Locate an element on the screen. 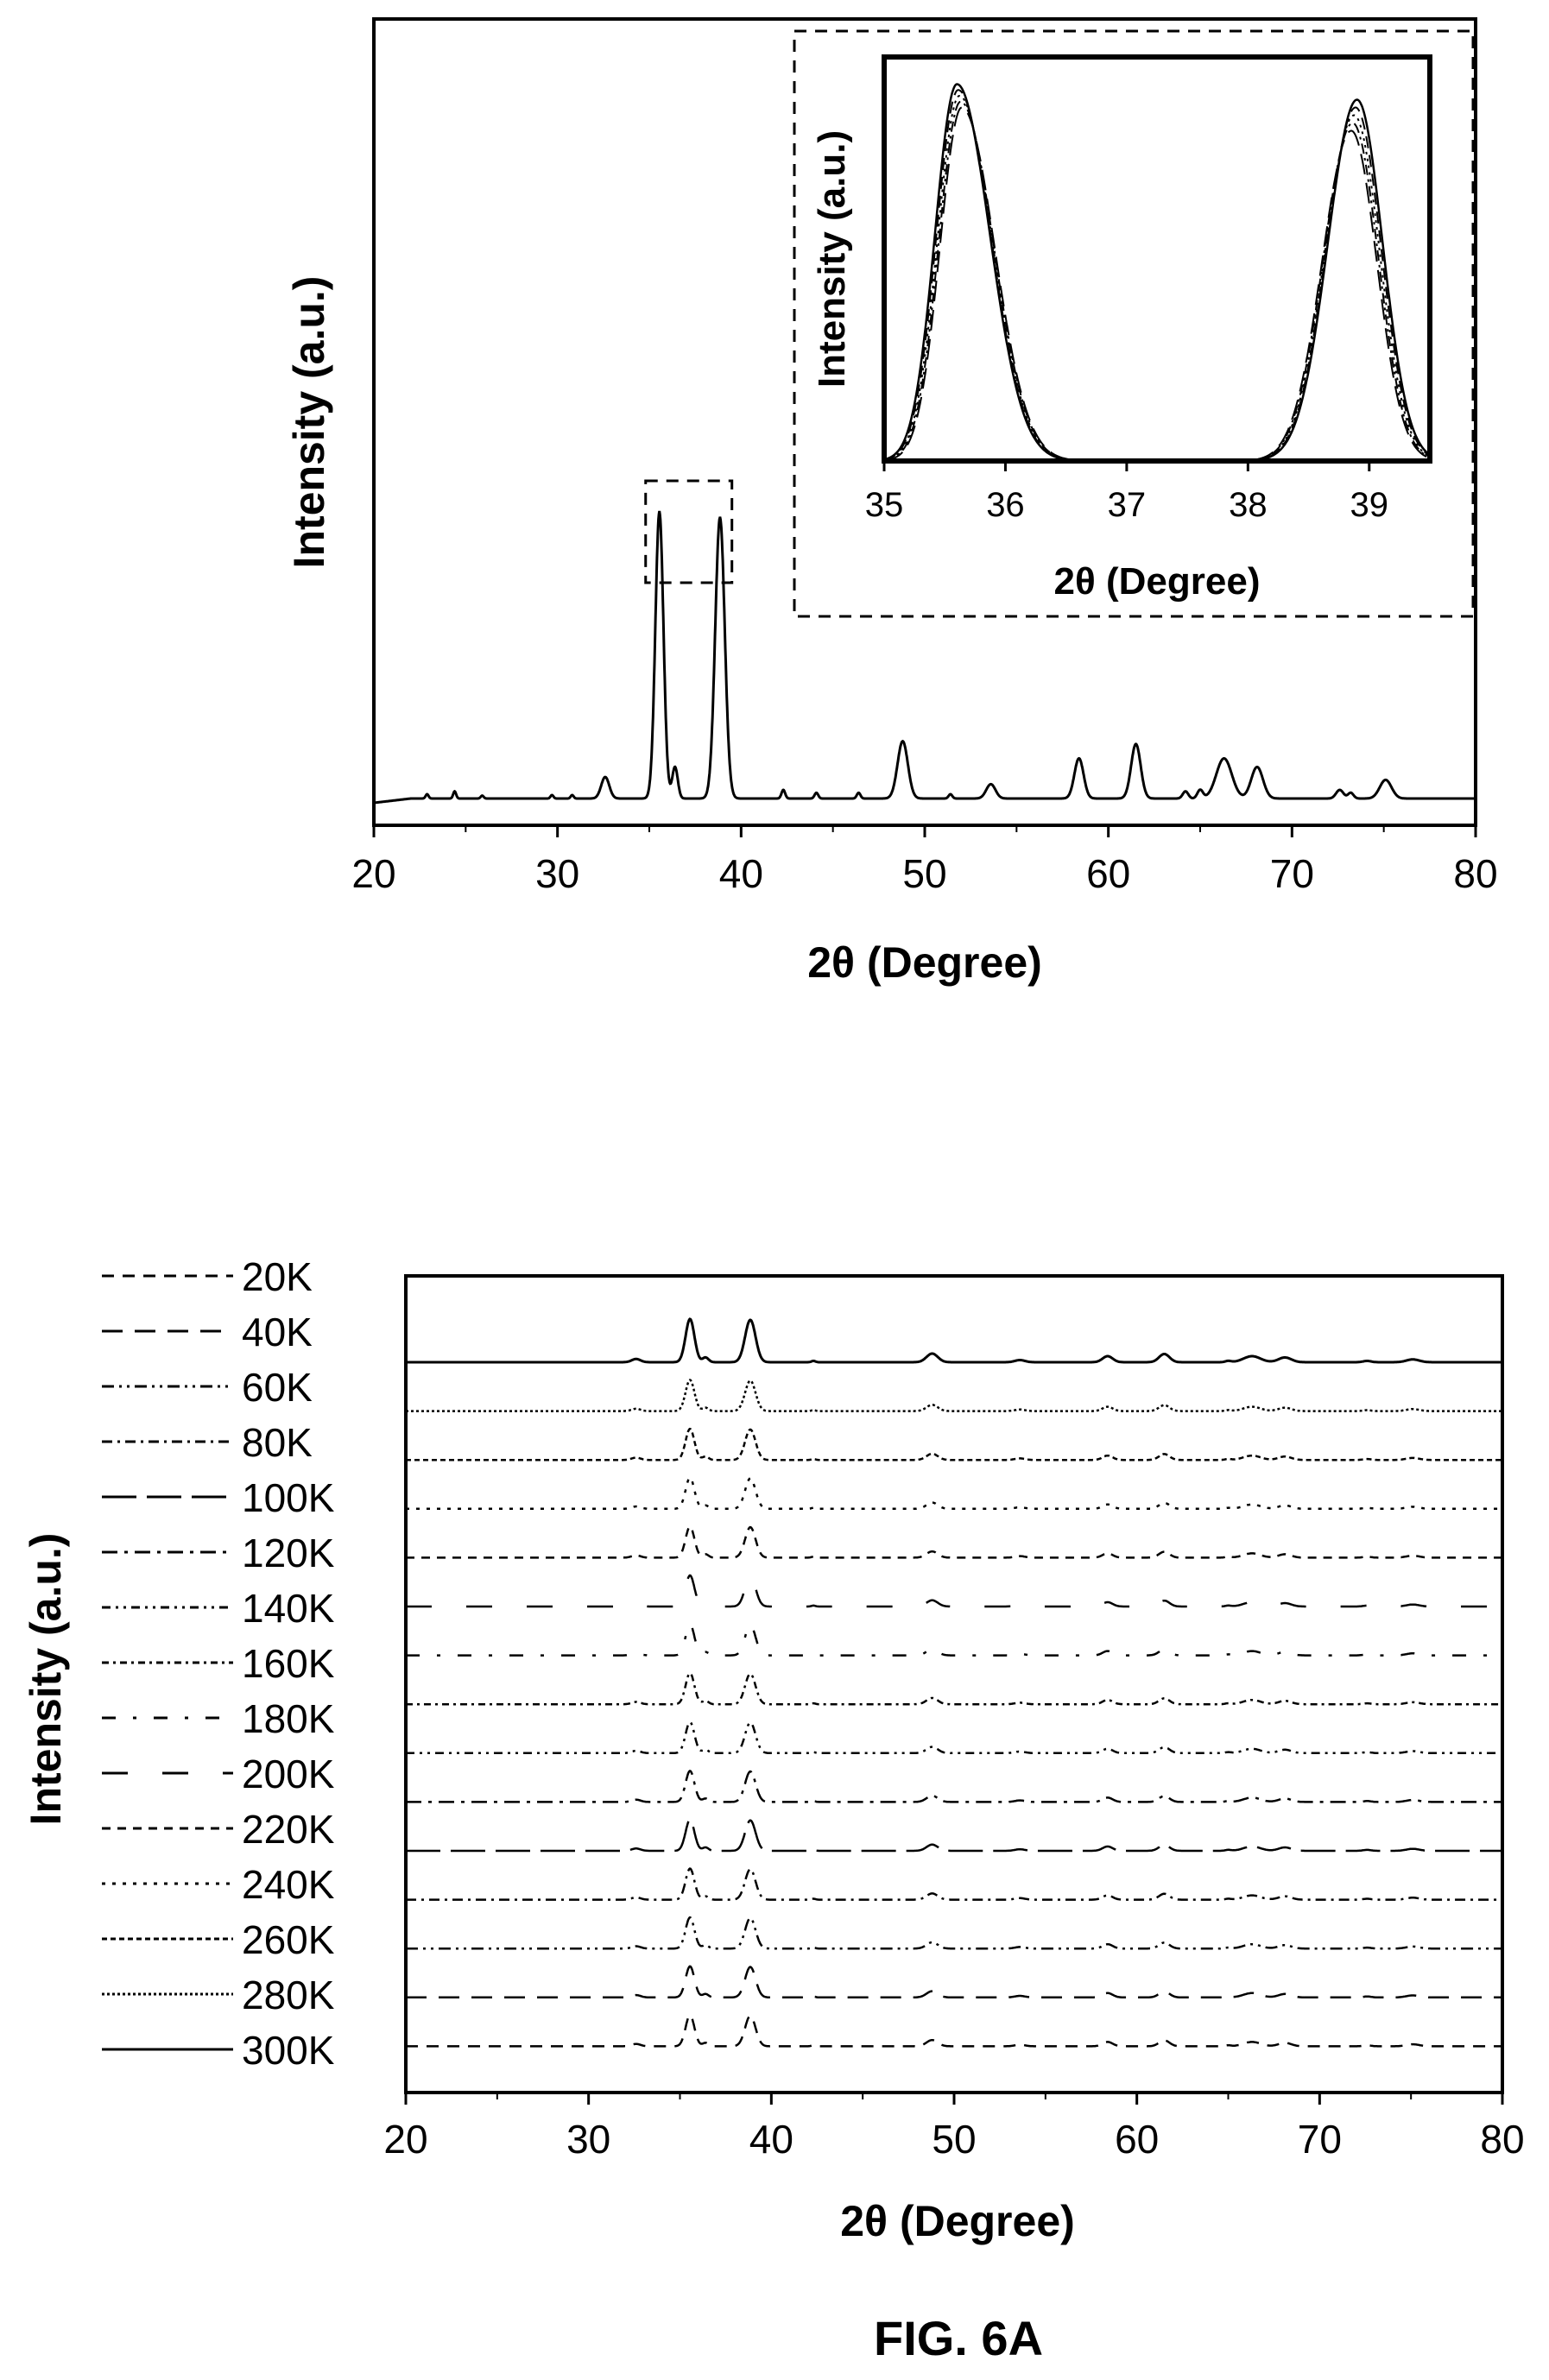  top-x-tick-label: 50 is located at coordinates (924, 874).